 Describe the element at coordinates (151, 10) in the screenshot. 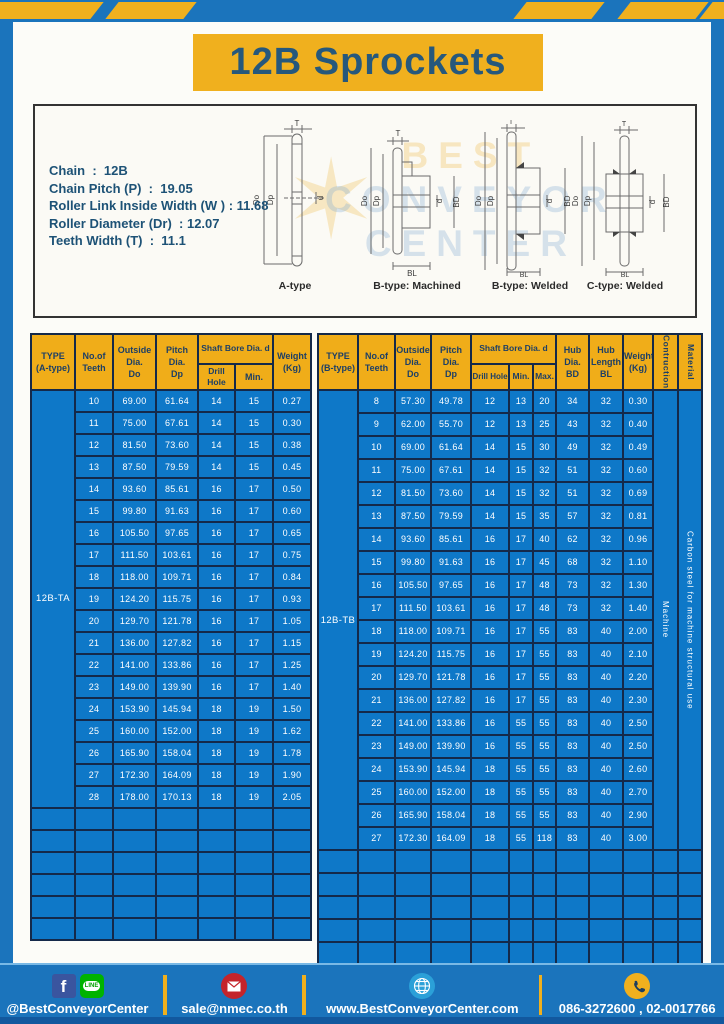

I see `top-stripe` at that location.